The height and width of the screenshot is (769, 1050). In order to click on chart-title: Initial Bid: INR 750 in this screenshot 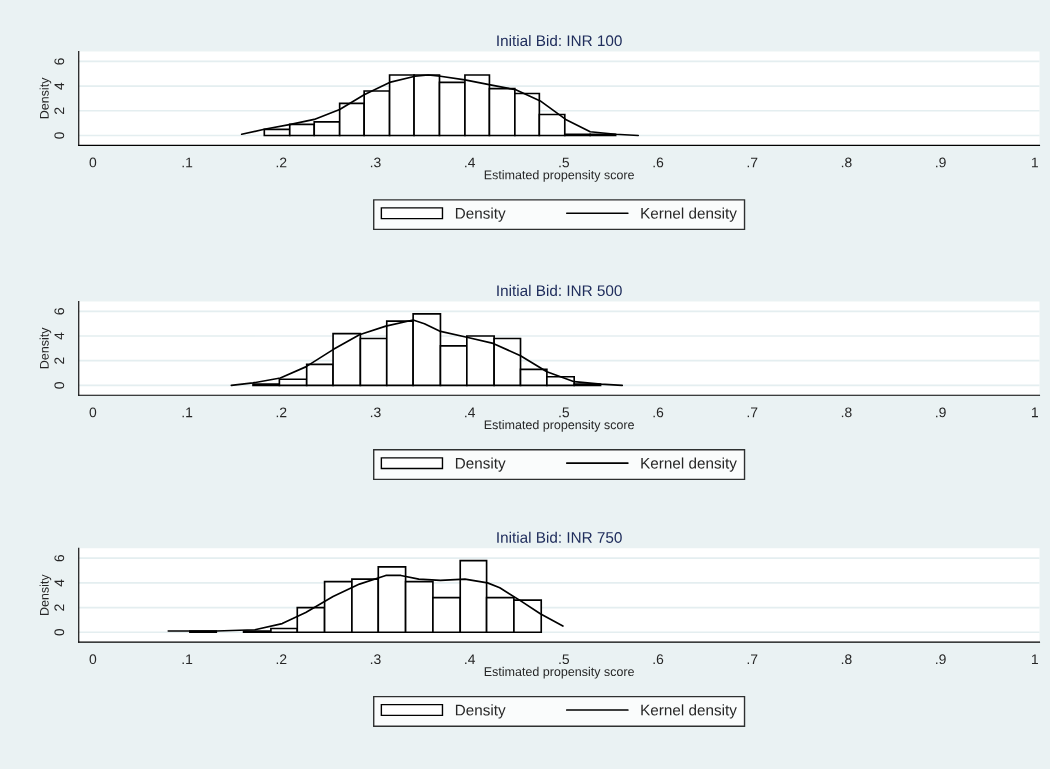, I will do `click(559, 537)`.